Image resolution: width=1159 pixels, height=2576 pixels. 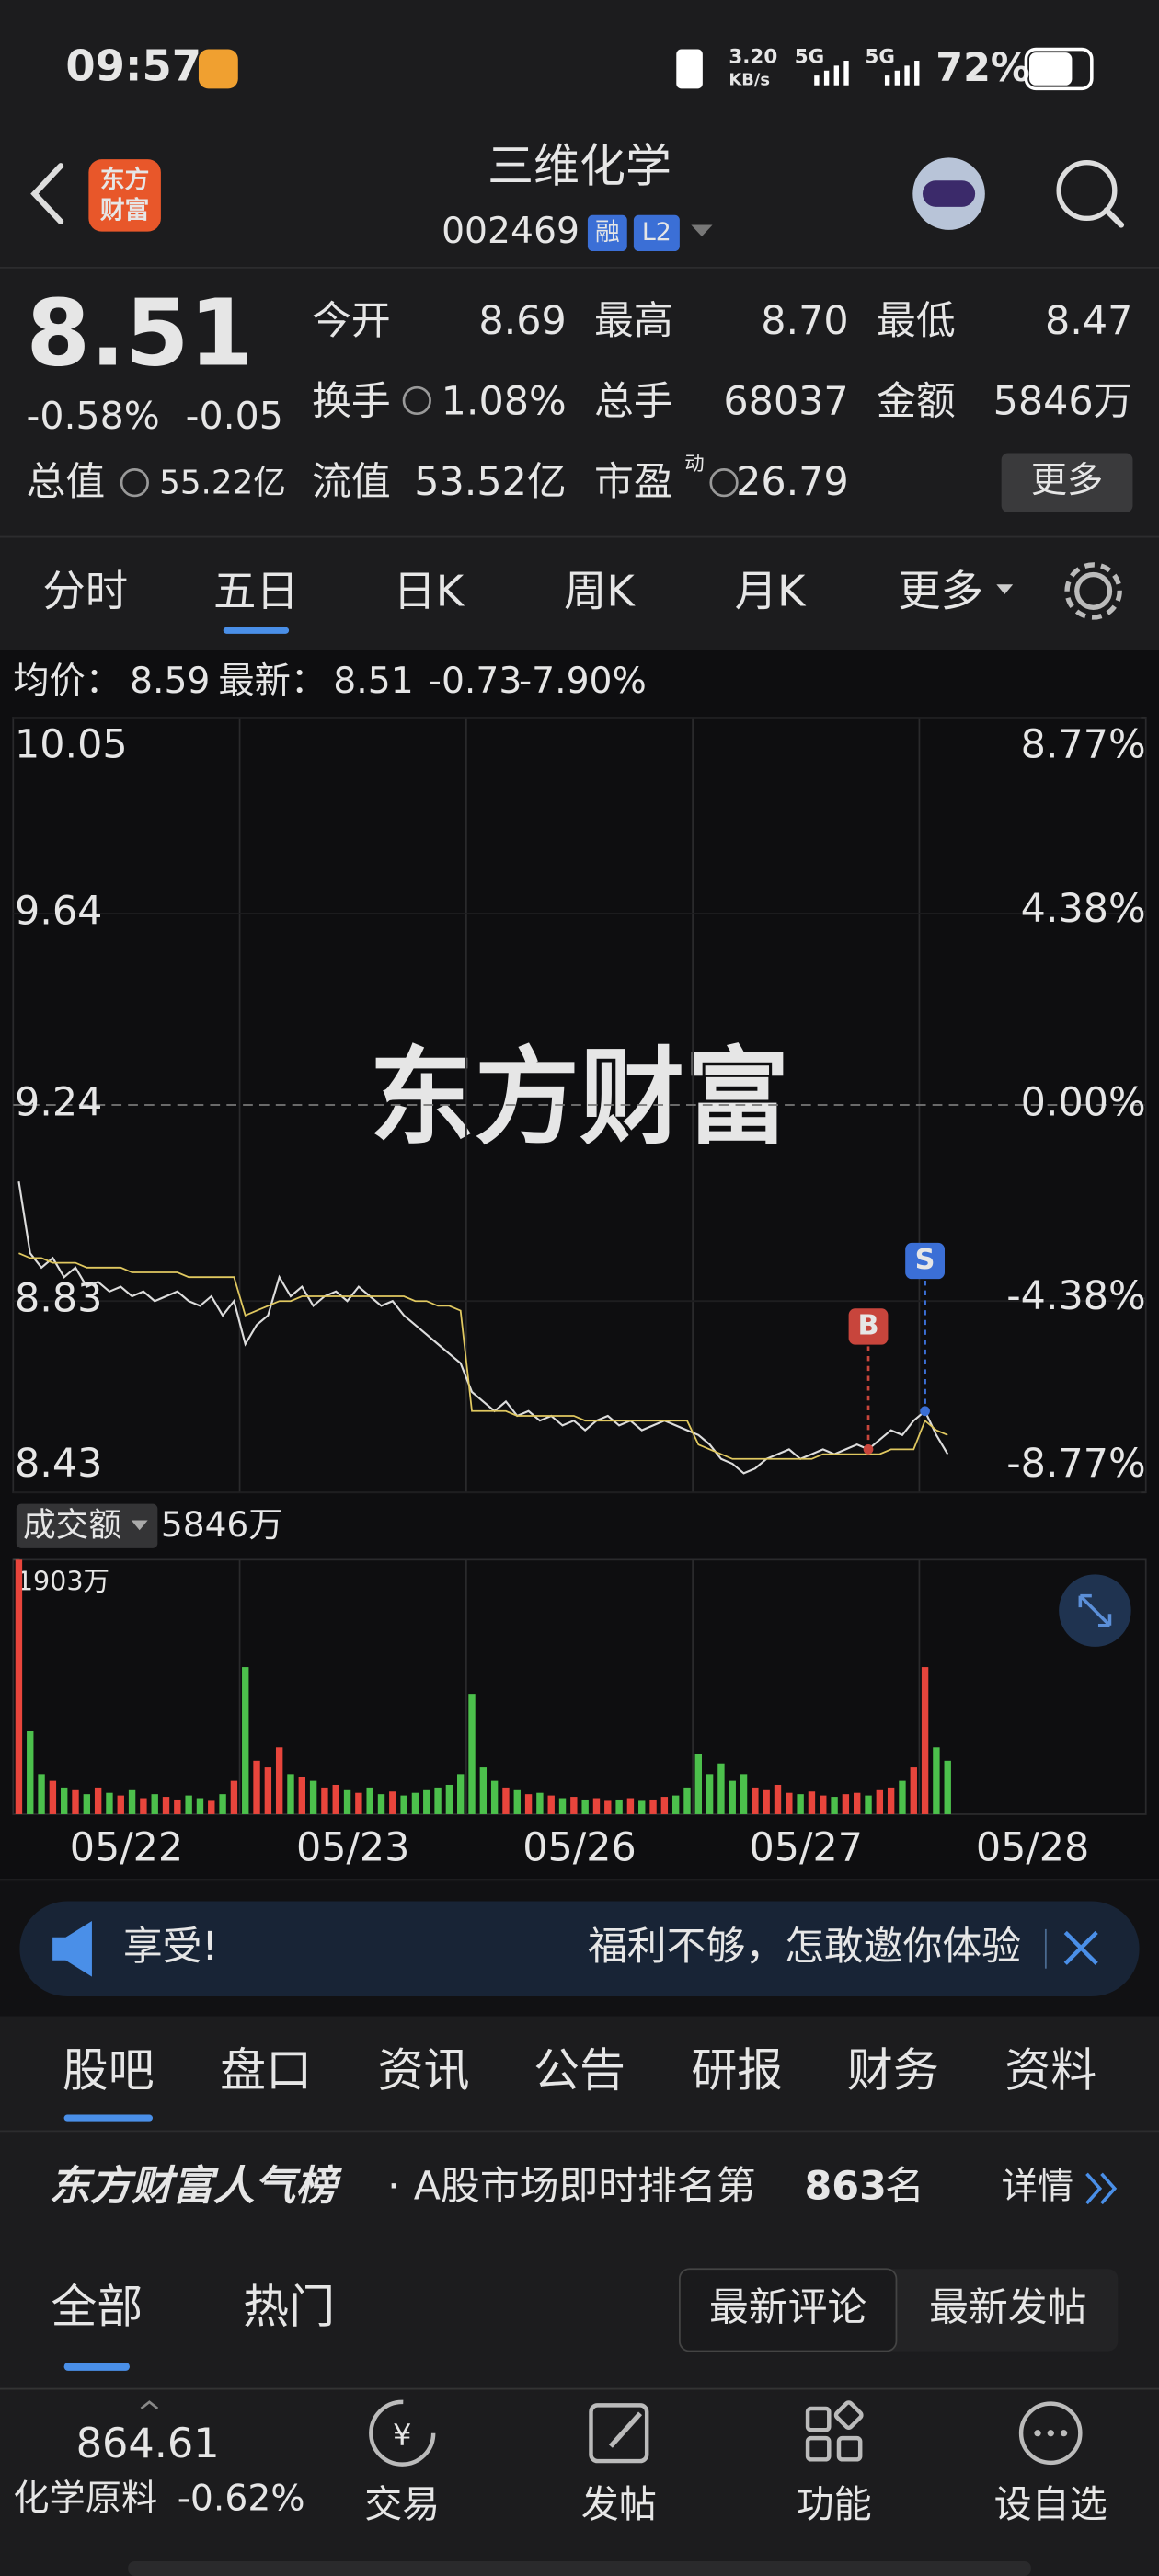 What do you see at coordinates (1050, 2070) in the screenshot?
I see `section-tab: 资料` at bounding box center [1050, 2070].